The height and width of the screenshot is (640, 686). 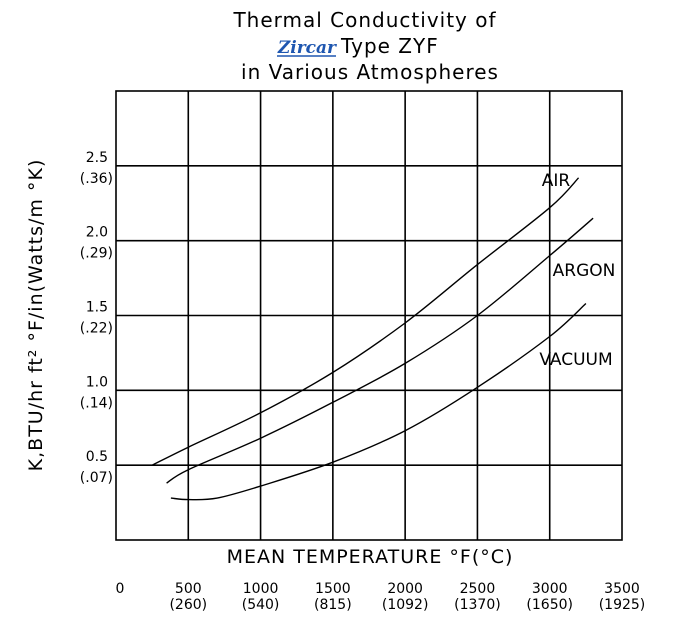 I want to click on x-tick-sublabel: (1650), so click(x=549, y=605).